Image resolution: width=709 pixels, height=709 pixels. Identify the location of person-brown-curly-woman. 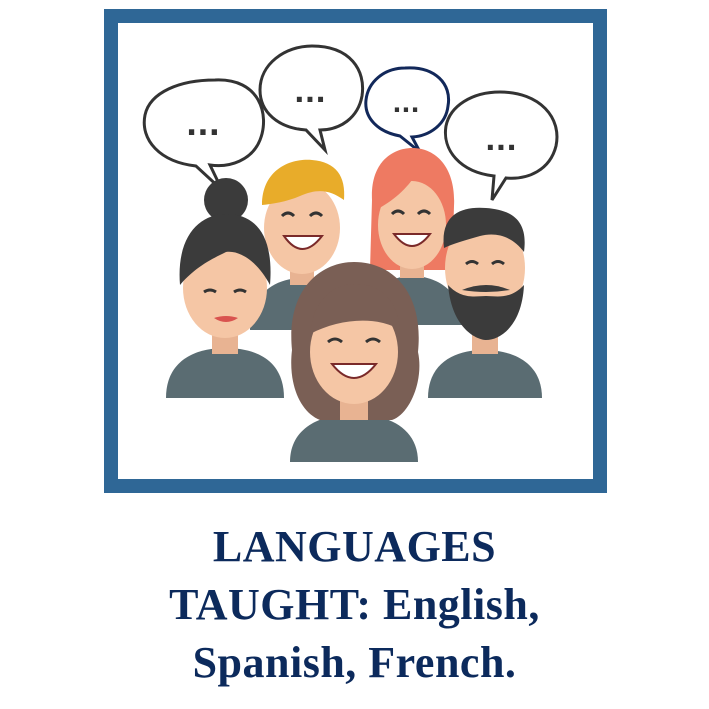
(355, 362).